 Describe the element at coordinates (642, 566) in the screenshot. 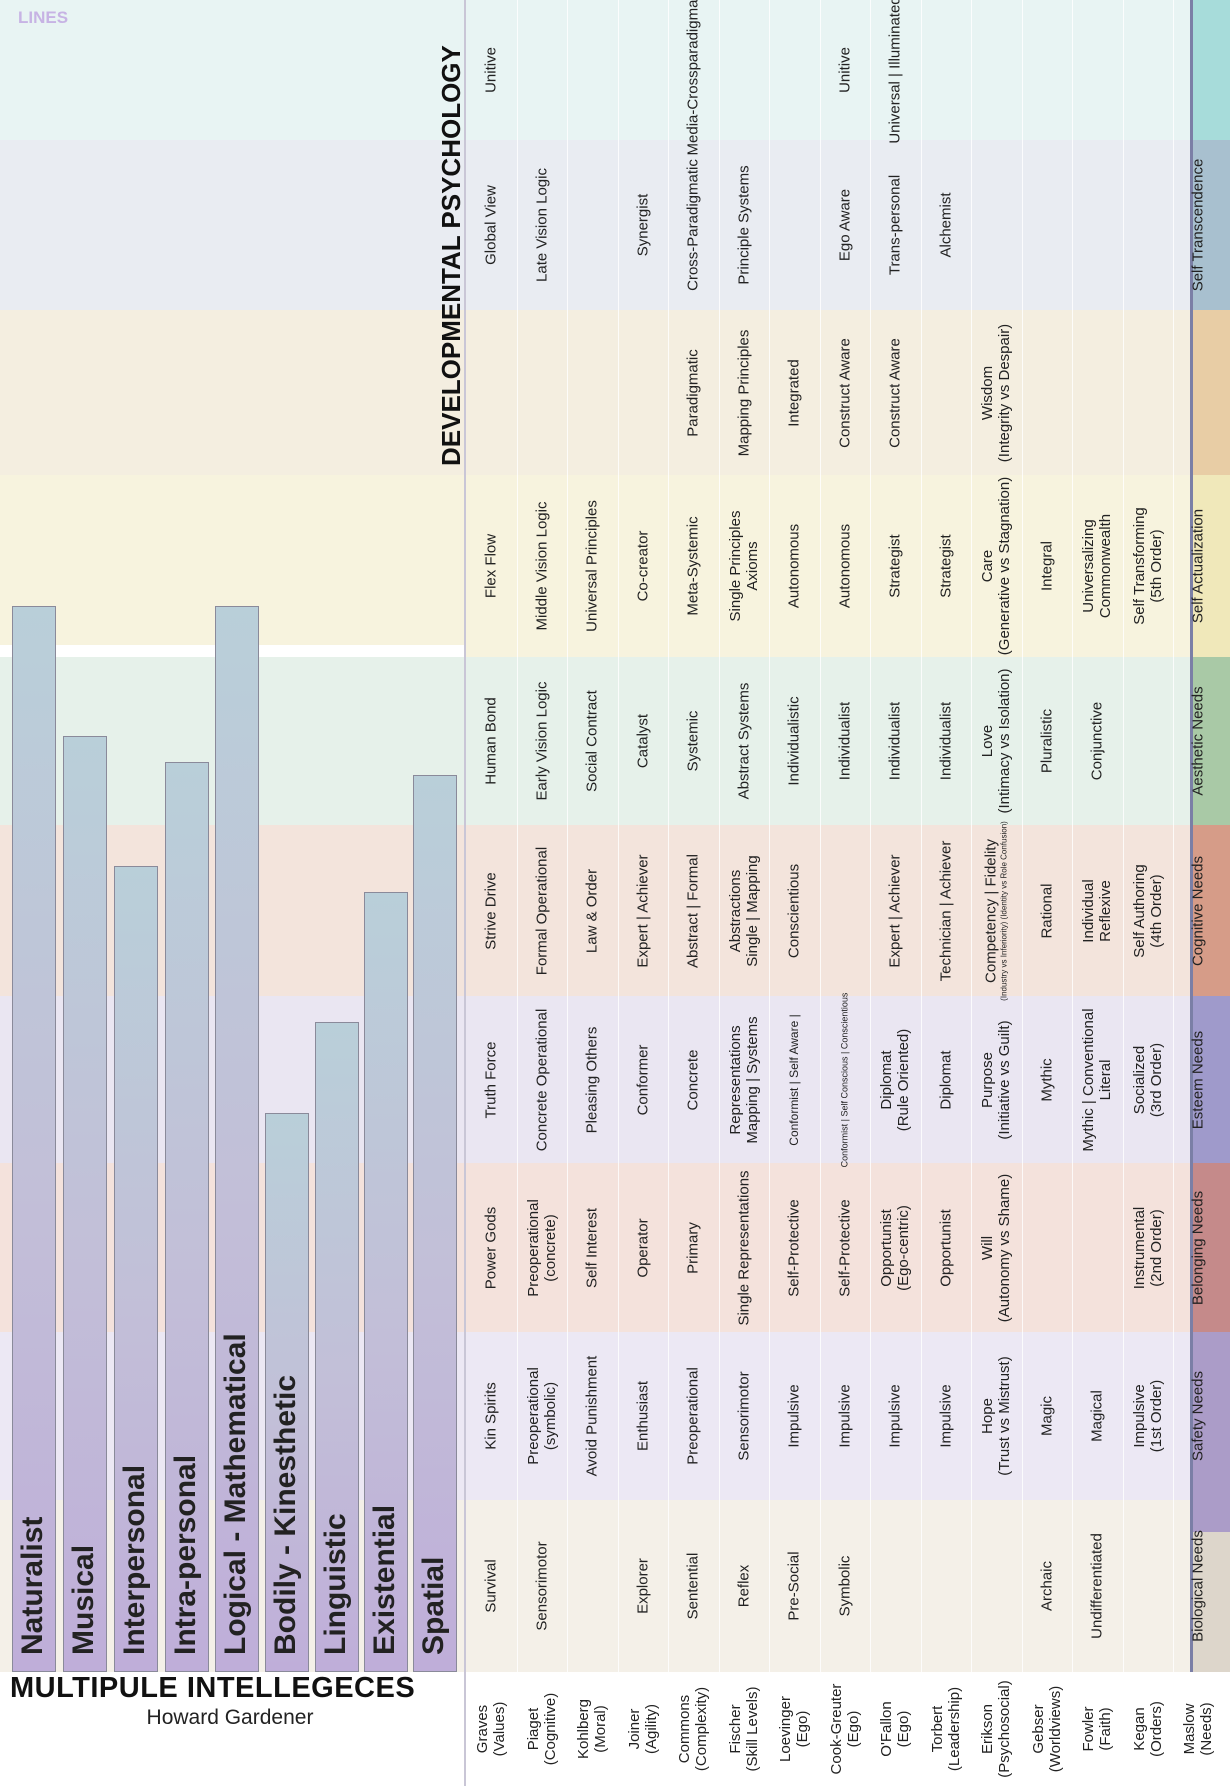

I see `stage-cell: Co-creator` at that location.